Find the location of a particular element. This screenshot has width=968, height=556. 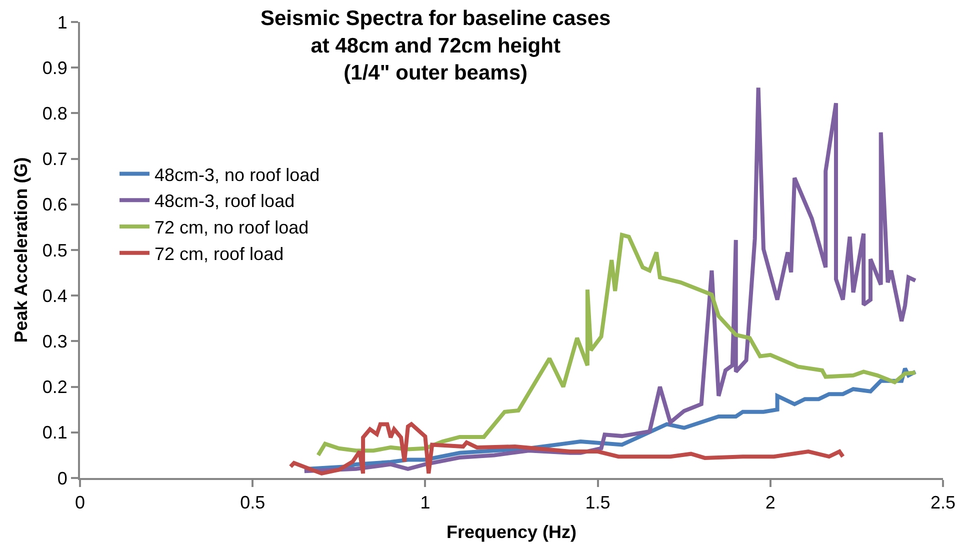

x-tick-label: 1 is located at coordinates (425, 502).